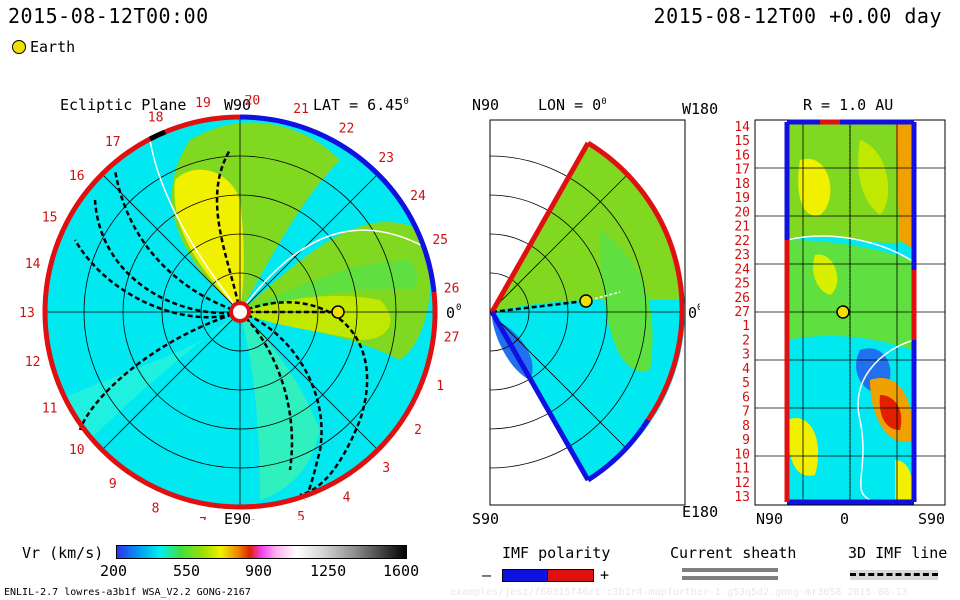 The width and height of the screenshot is (960, 600). What do you see at coordinates (742, 212) in the screenshot?
I see `shell-row-label-20: 20` at bounding box center [742, 212].